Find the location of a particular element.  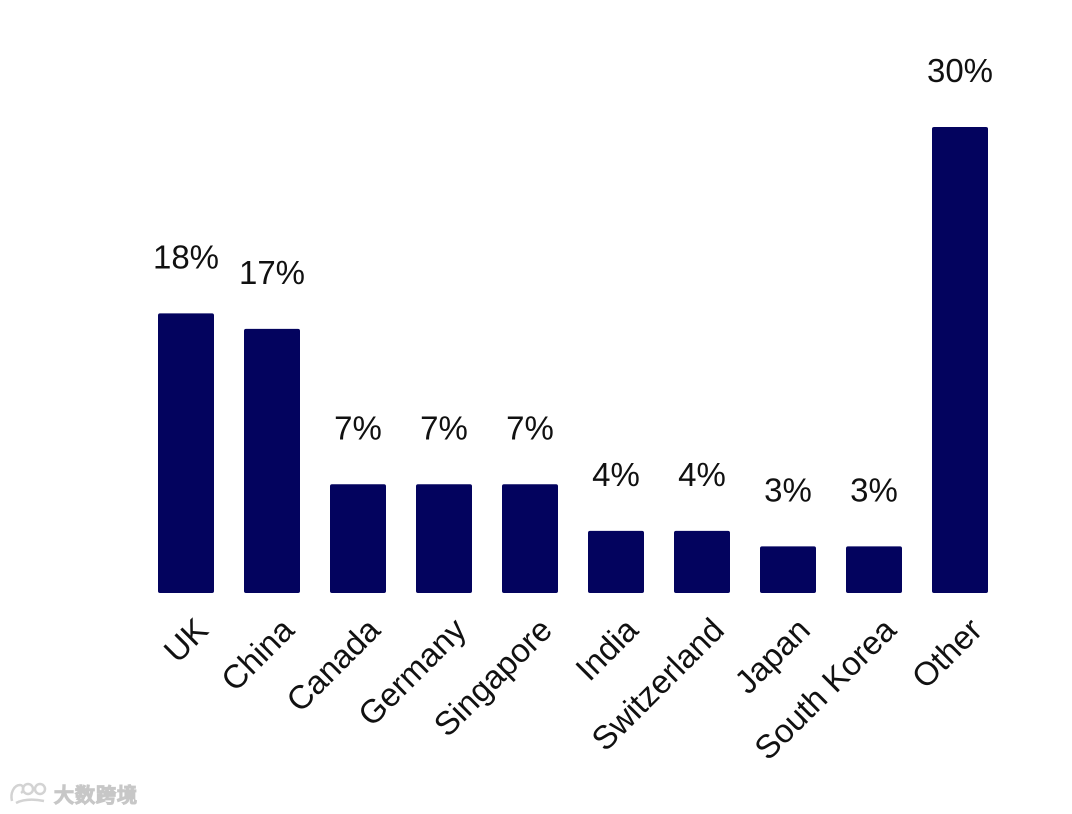

value-label-other: 30% is located at coordinates (960, 70).